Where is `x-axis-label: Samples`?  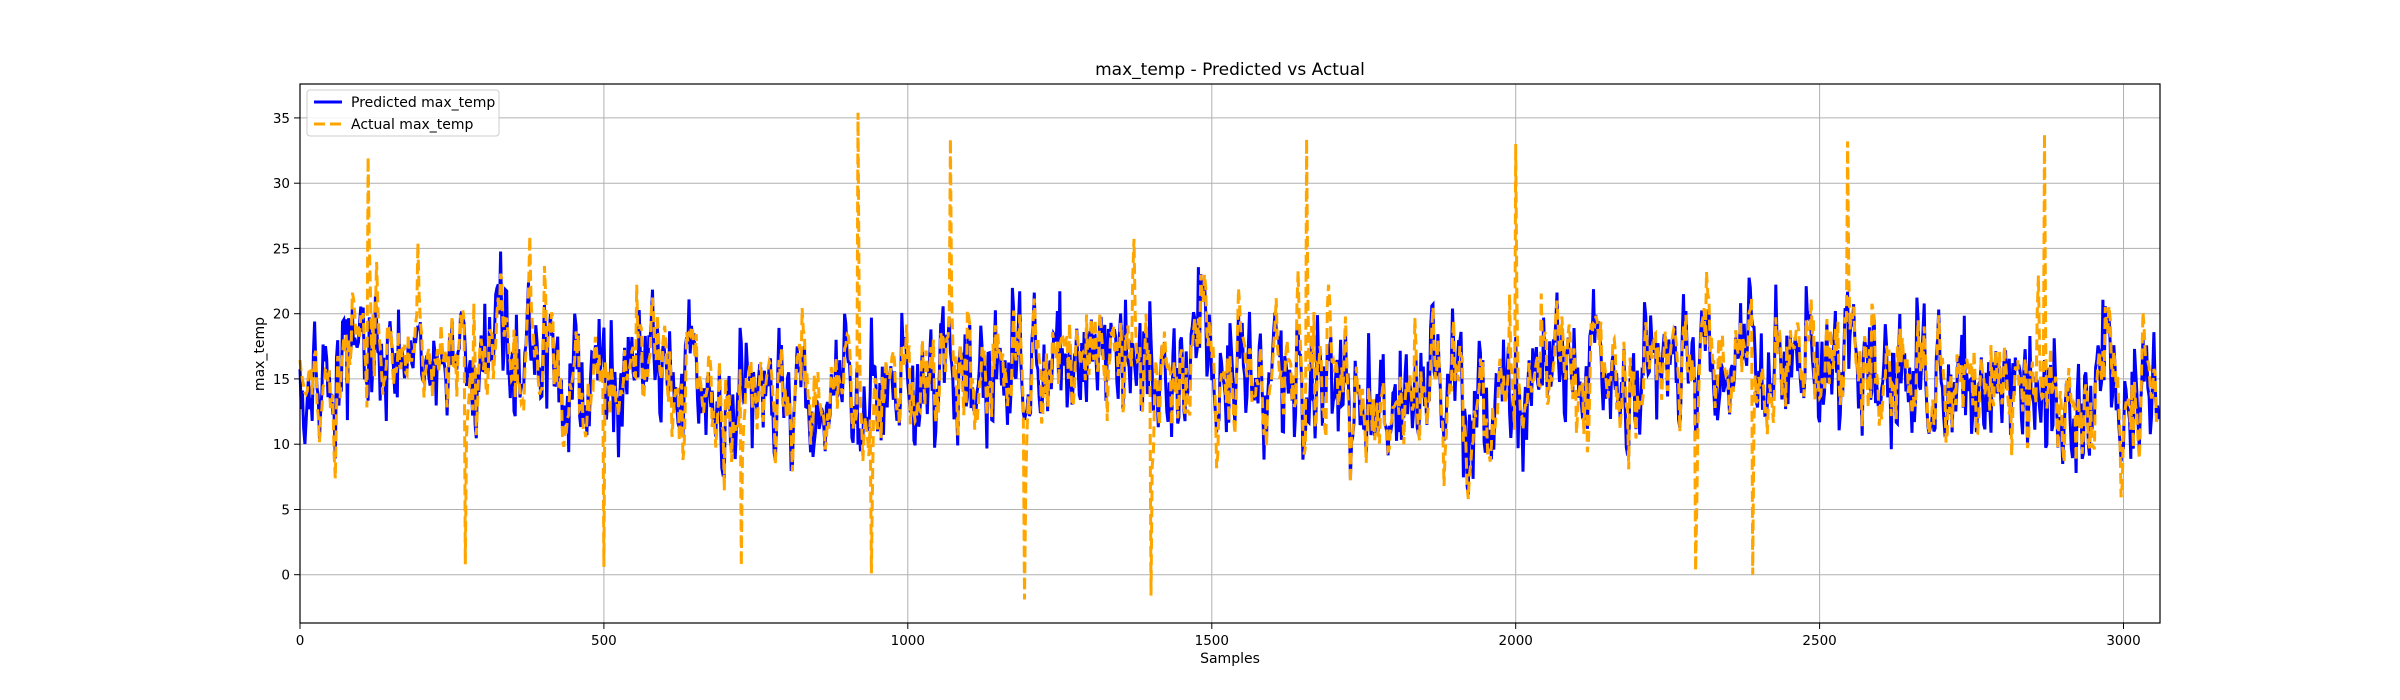
x-axis-label: Samples is located at coordinates (1230, 659).